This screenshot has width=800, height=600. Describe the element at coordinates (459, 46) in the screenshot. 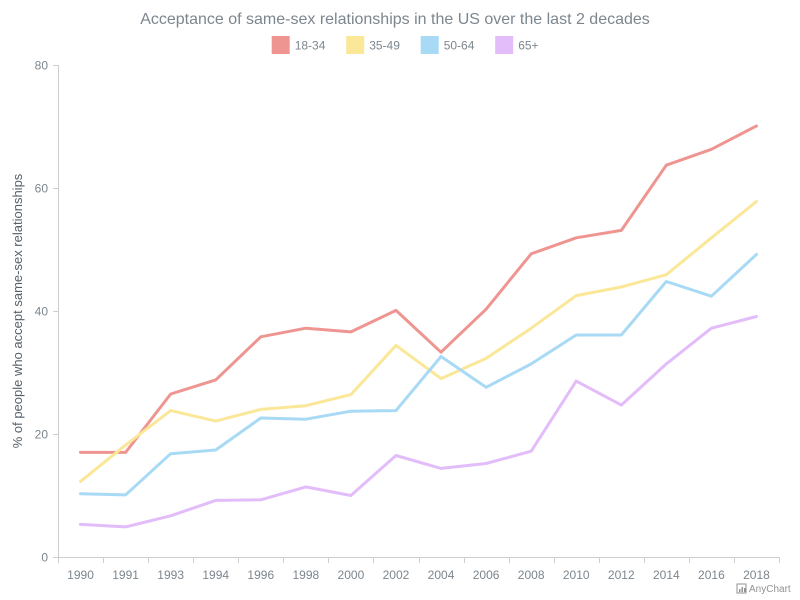

I see `legend-label: 50-64` at that location.